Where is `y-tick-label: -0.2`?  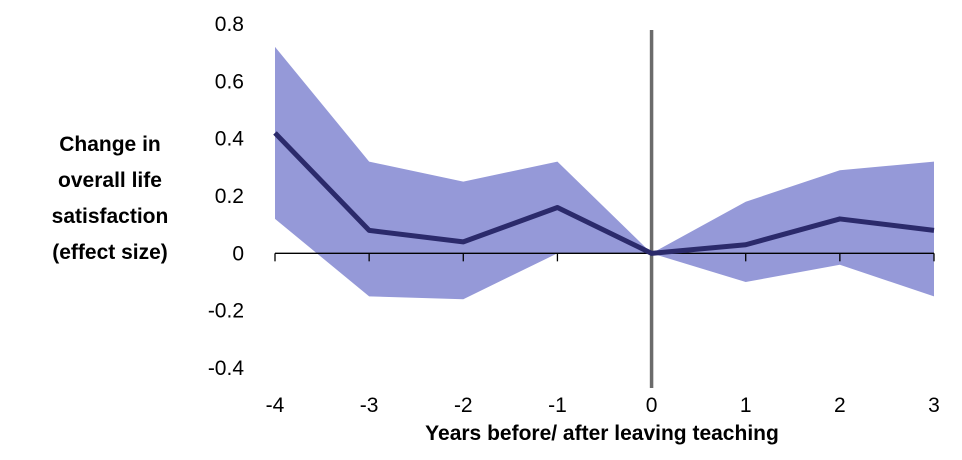 y-tick-label: -0.2 is located at coordinates (226, 311).